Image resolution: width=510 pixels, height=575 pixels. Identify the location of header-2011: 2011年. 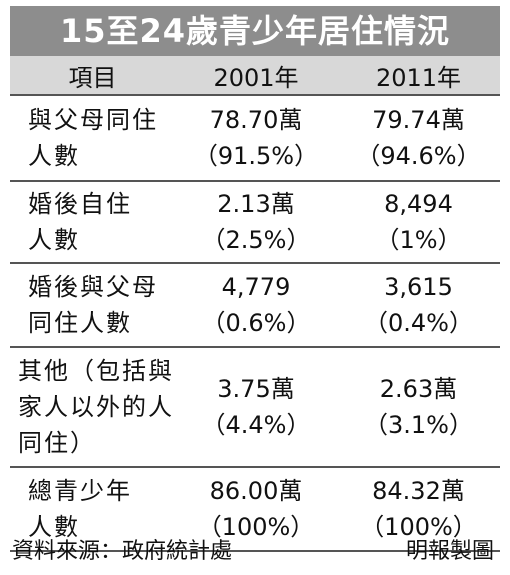
(418, 76).